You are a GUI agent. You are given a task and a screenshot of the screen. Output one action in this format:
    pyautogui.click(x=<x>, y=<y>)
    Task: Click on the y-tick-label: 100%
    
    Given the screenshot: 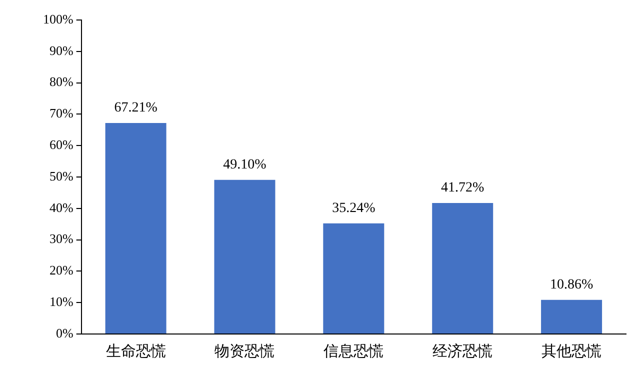 What is the action you would take?
    pyautogui.click(x=58, y=18)
    